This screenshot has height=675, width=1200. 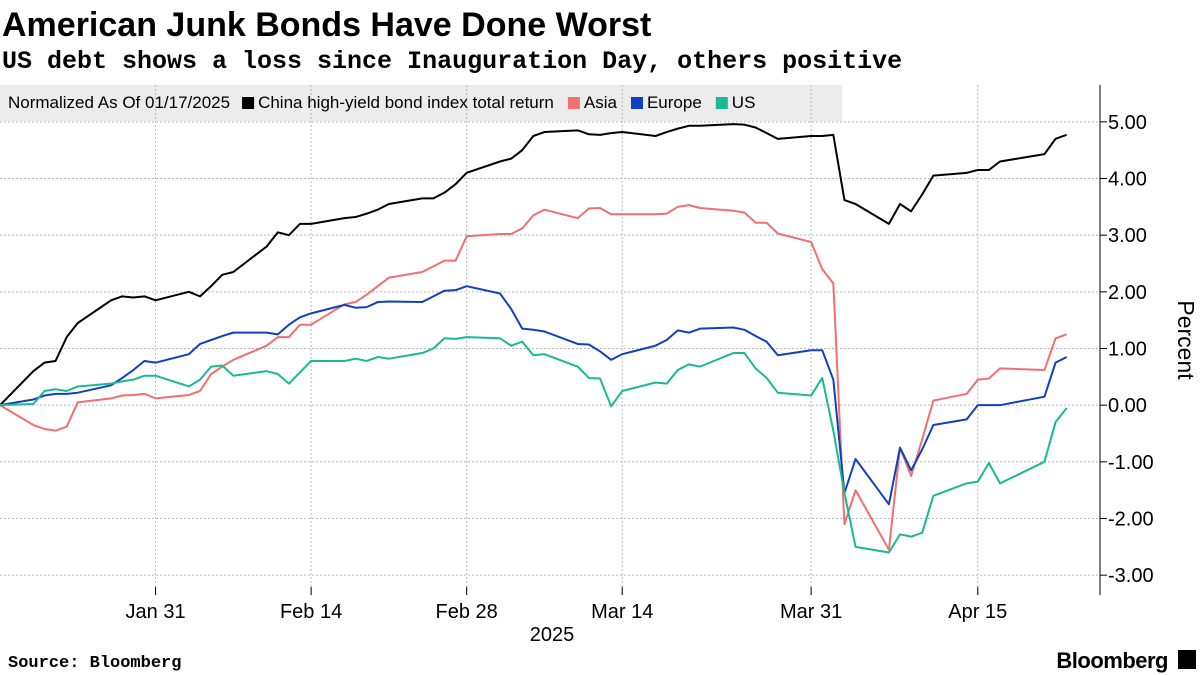 I want to click on y-tick-label: -1.00, so click(x=1131, y=463).